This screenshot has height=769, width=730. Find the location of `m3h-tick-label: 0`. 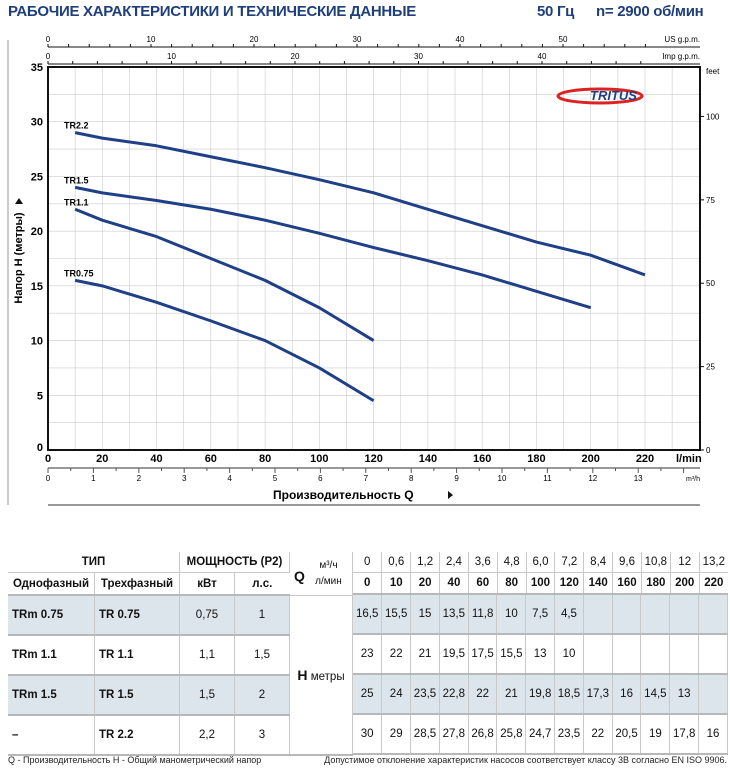

m3h-tick-label: 0 is located at coordinates (48, 478).